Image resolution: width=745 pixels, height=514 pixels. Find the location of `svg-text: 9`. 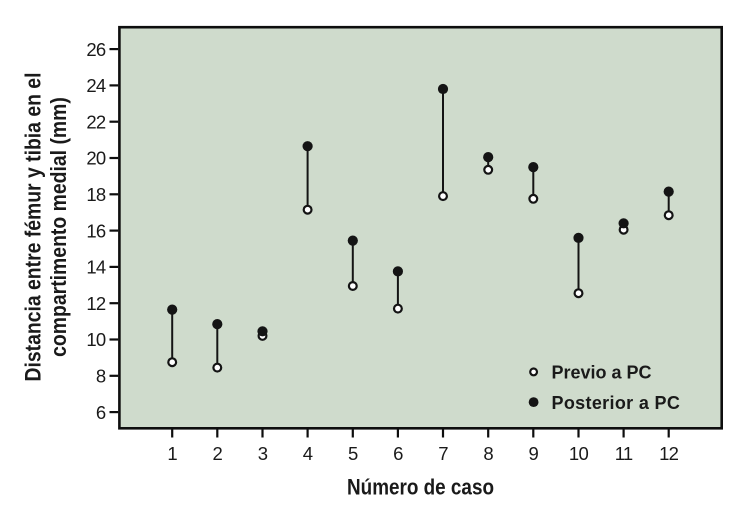

svg-text: 9 is located at coordinates (534, 453).